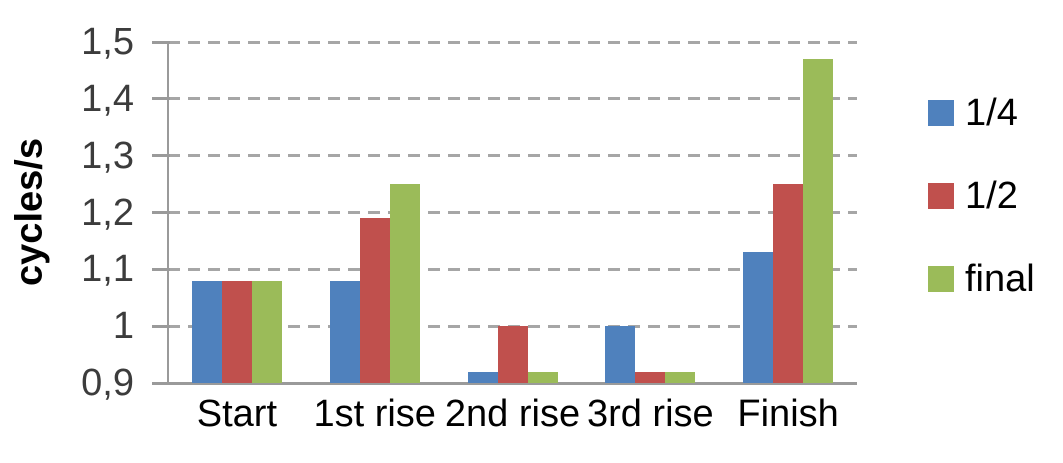 This screenshot has width=1063, height=463. What do you see at coordinates (758, 317) in the screenshot?
I see `bar-1-4-finish` at bounding box center [758, 317].